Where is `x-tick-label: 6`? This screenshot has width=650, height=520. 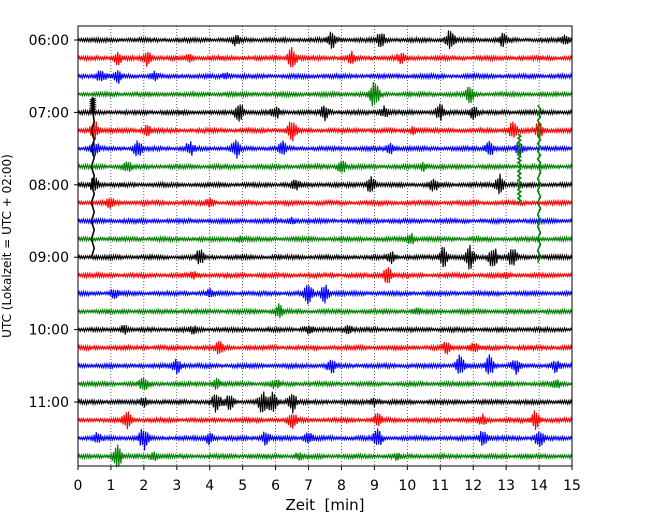 x-tick-label: 6 is located at coordinates (275, 486).